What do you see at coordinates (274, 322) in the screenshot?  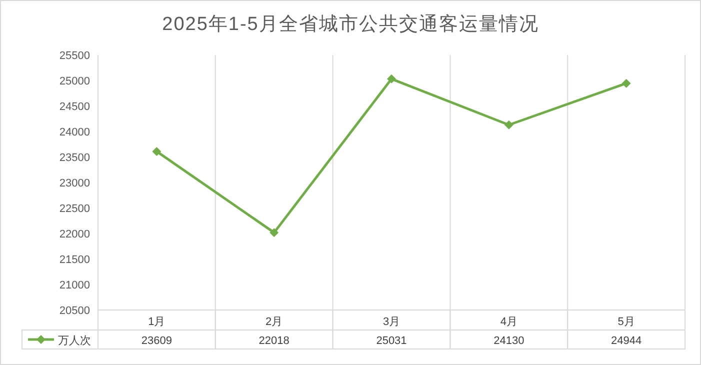 I see `x-tick-label: 2月` at bounding box center [274, 322].